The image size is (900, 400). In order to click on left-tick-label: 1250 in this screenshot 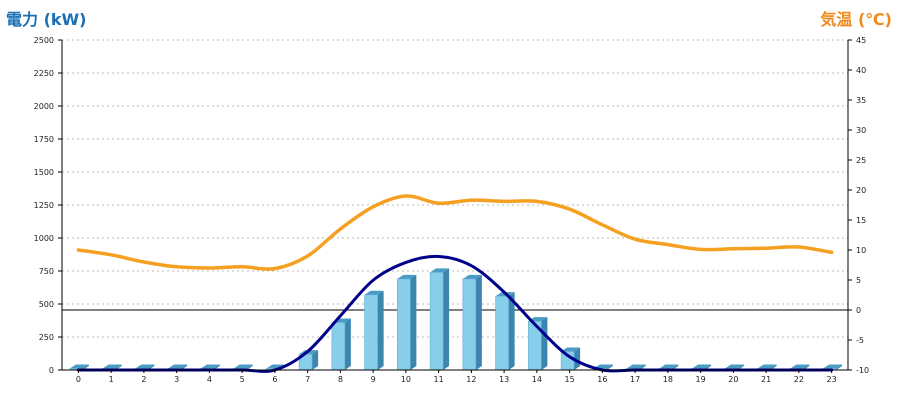, I will do `click(44, 205)`.